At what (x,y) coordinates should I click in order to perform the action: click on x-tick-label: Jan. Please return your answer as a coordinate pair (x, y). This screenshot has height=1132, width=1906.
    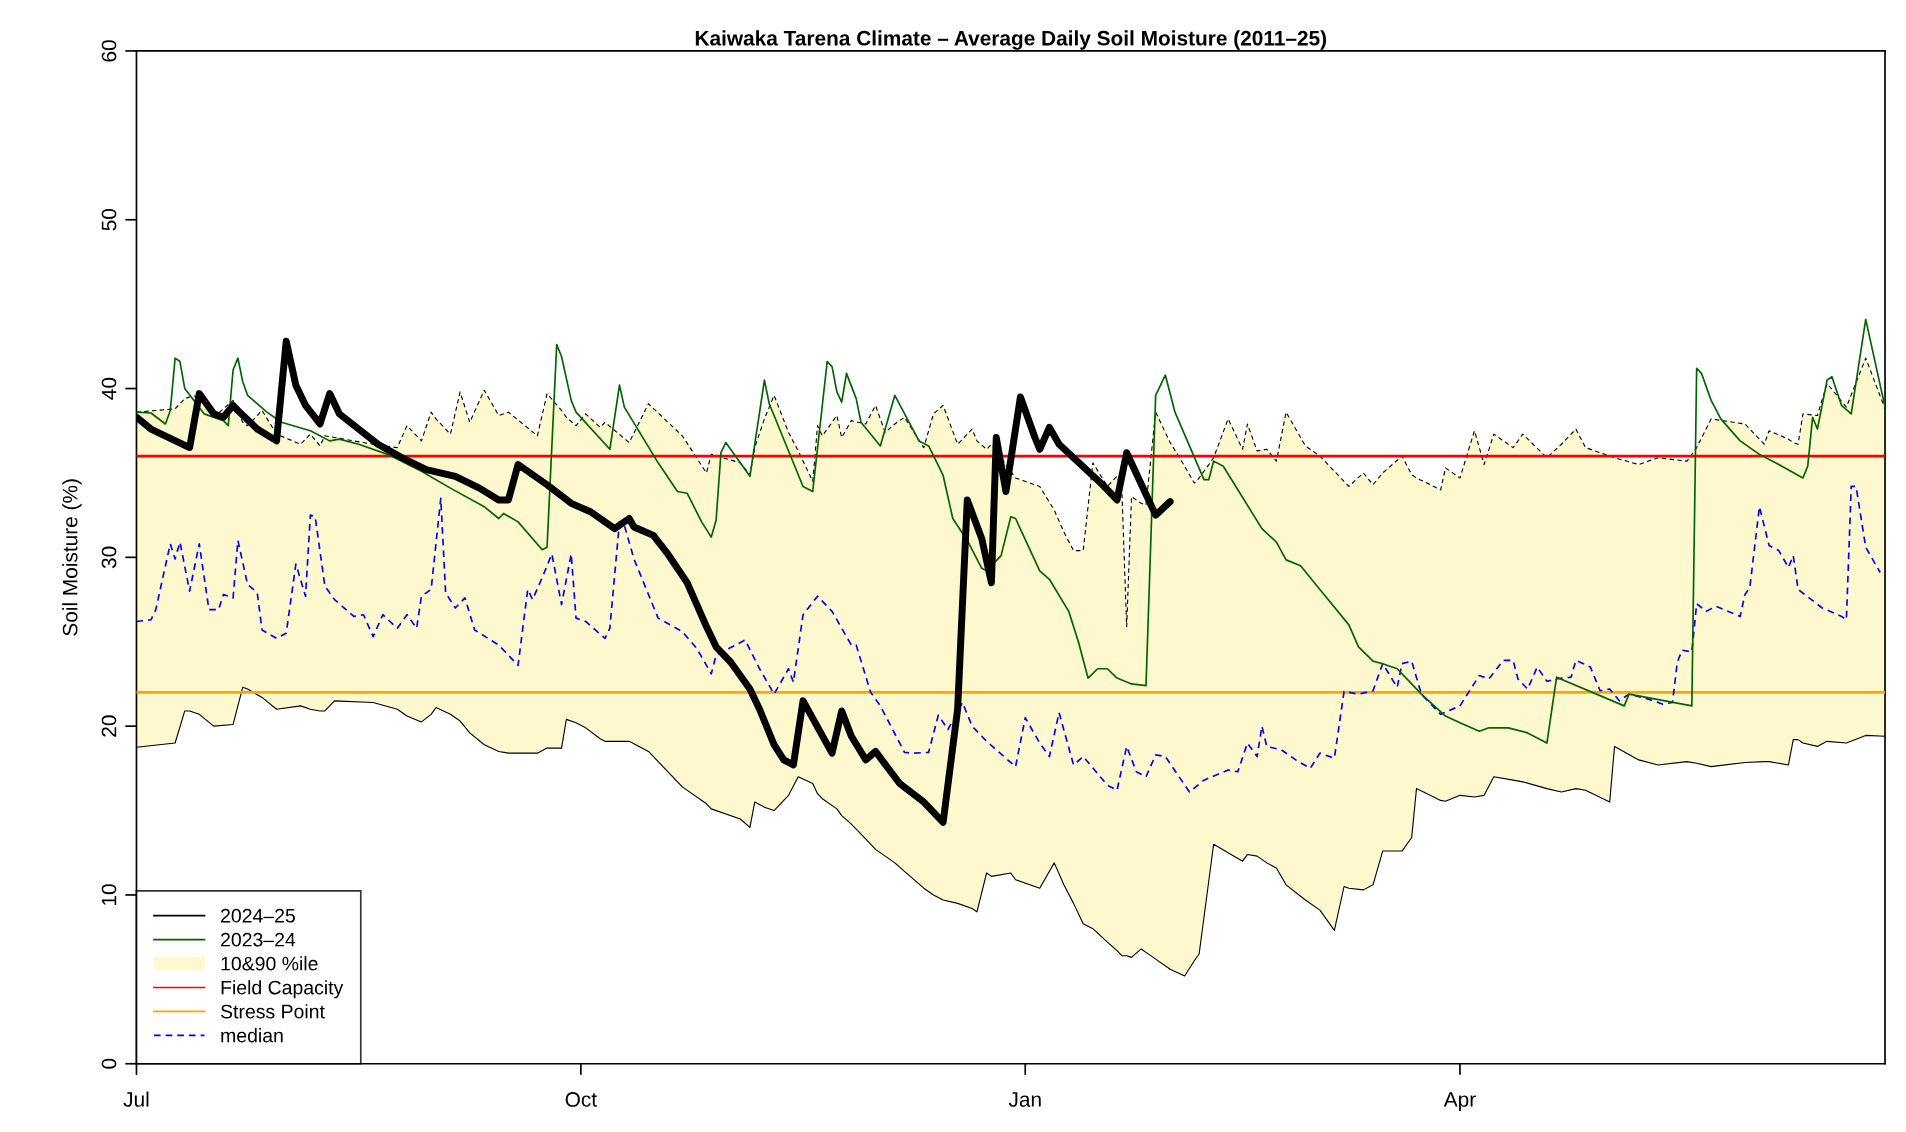
    Looking at the image, I should click on (1024, 1099).